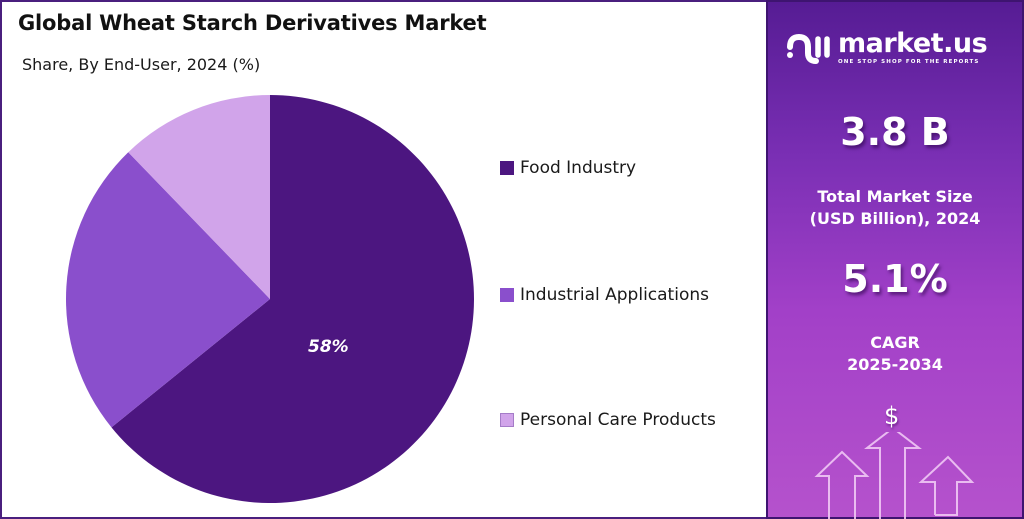  Describe the element at coordinates (141, 64) in the screenshot. I see `chart-subtitle: Share, By End-User, 2024 (%)` at that location.